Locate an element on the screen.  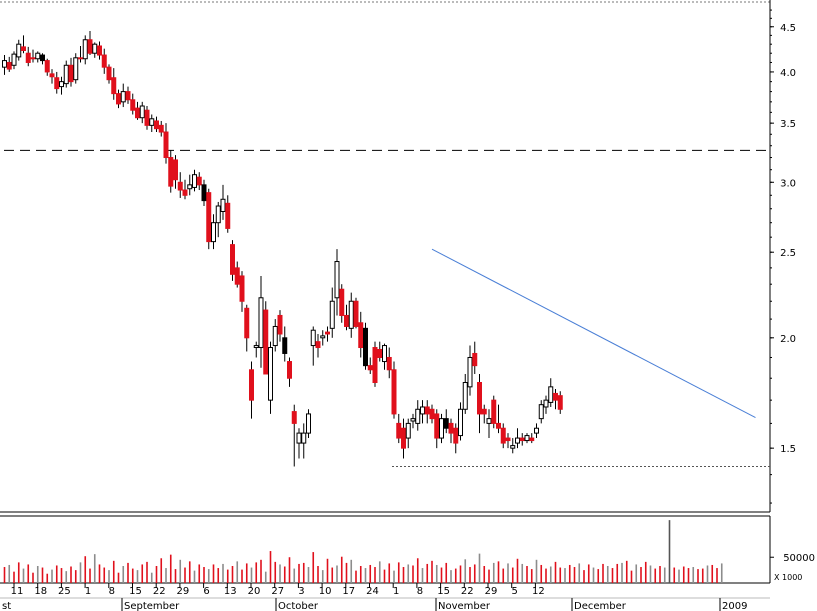
date-tick-label: 15 is located at coordinates (443, 591).